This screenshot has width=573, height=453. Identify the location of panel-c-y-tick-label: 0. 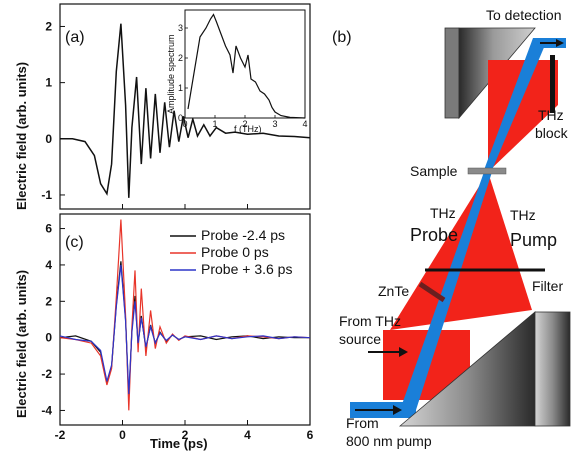
(48, 338).